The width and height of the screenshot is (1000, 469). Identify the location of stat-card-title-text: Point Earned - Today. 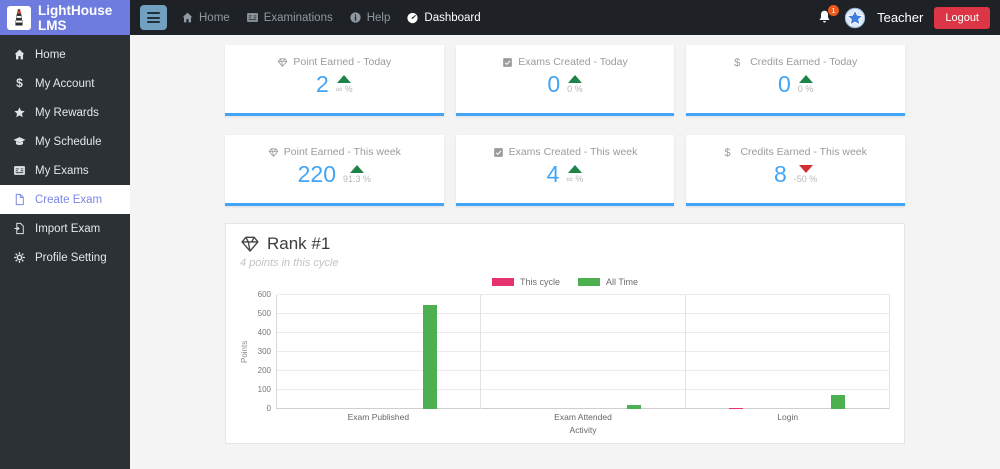
(342, 62).